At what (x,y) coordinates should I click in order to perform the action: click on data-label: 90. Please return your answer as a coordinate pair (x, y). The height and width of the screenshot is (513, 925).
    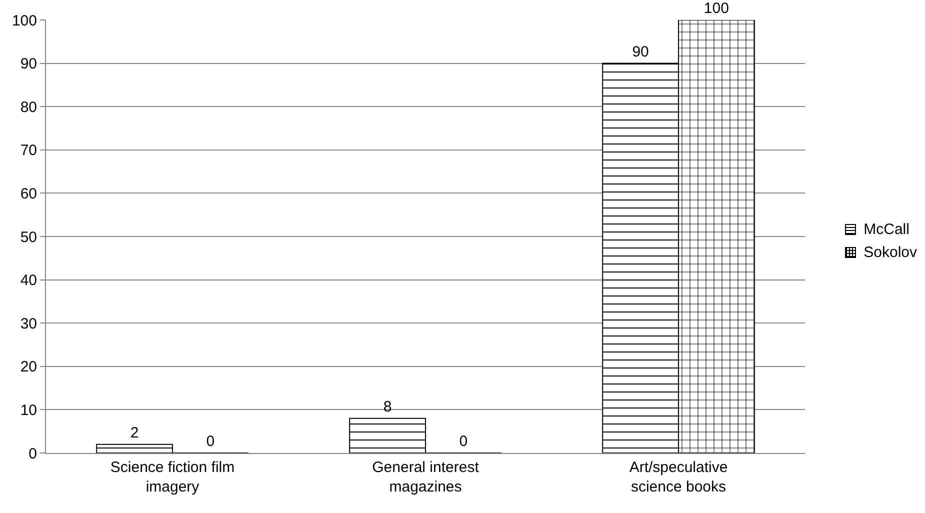
    Looking at the image, I should click on (640, 51).